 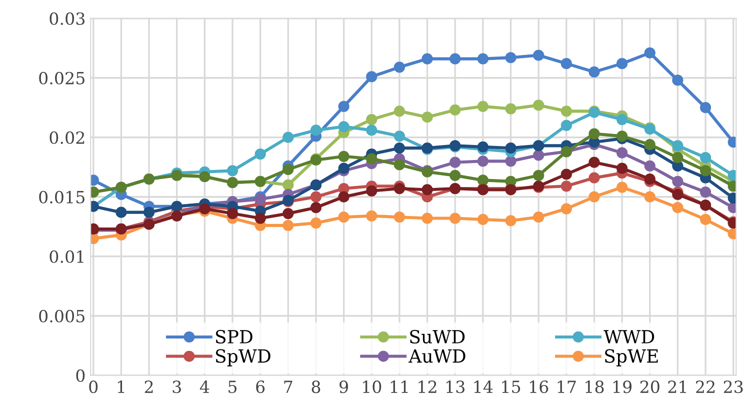 I want to click on y-tick-label: 0.005, so click(x=61, y=316).